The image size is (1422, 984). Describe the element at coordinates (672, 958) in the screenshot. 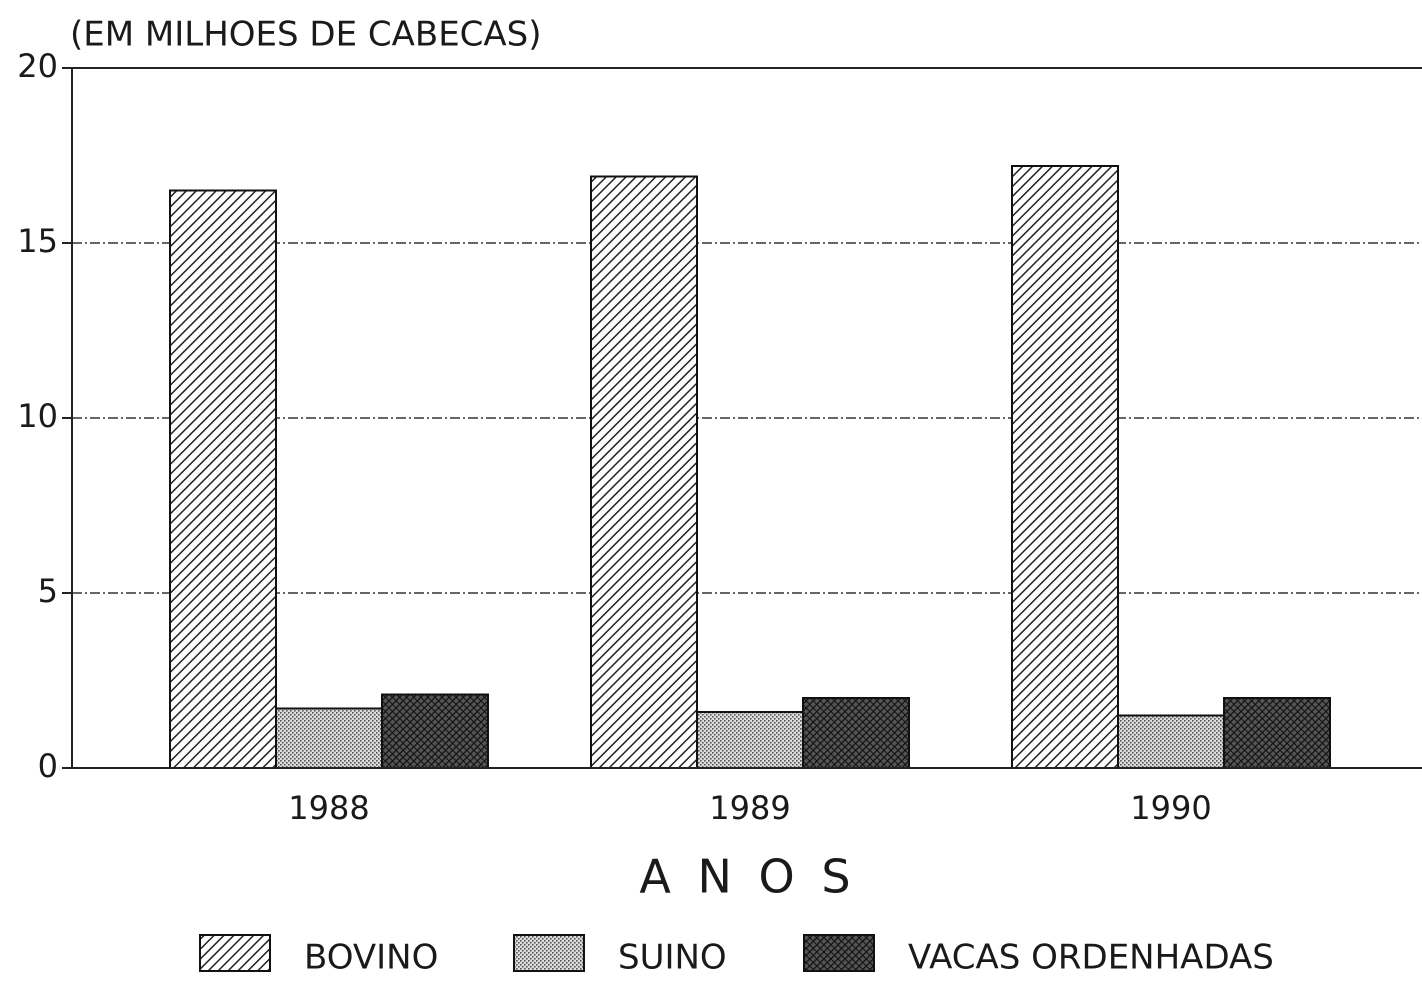

I see `legend-label: SUINO` at that location.